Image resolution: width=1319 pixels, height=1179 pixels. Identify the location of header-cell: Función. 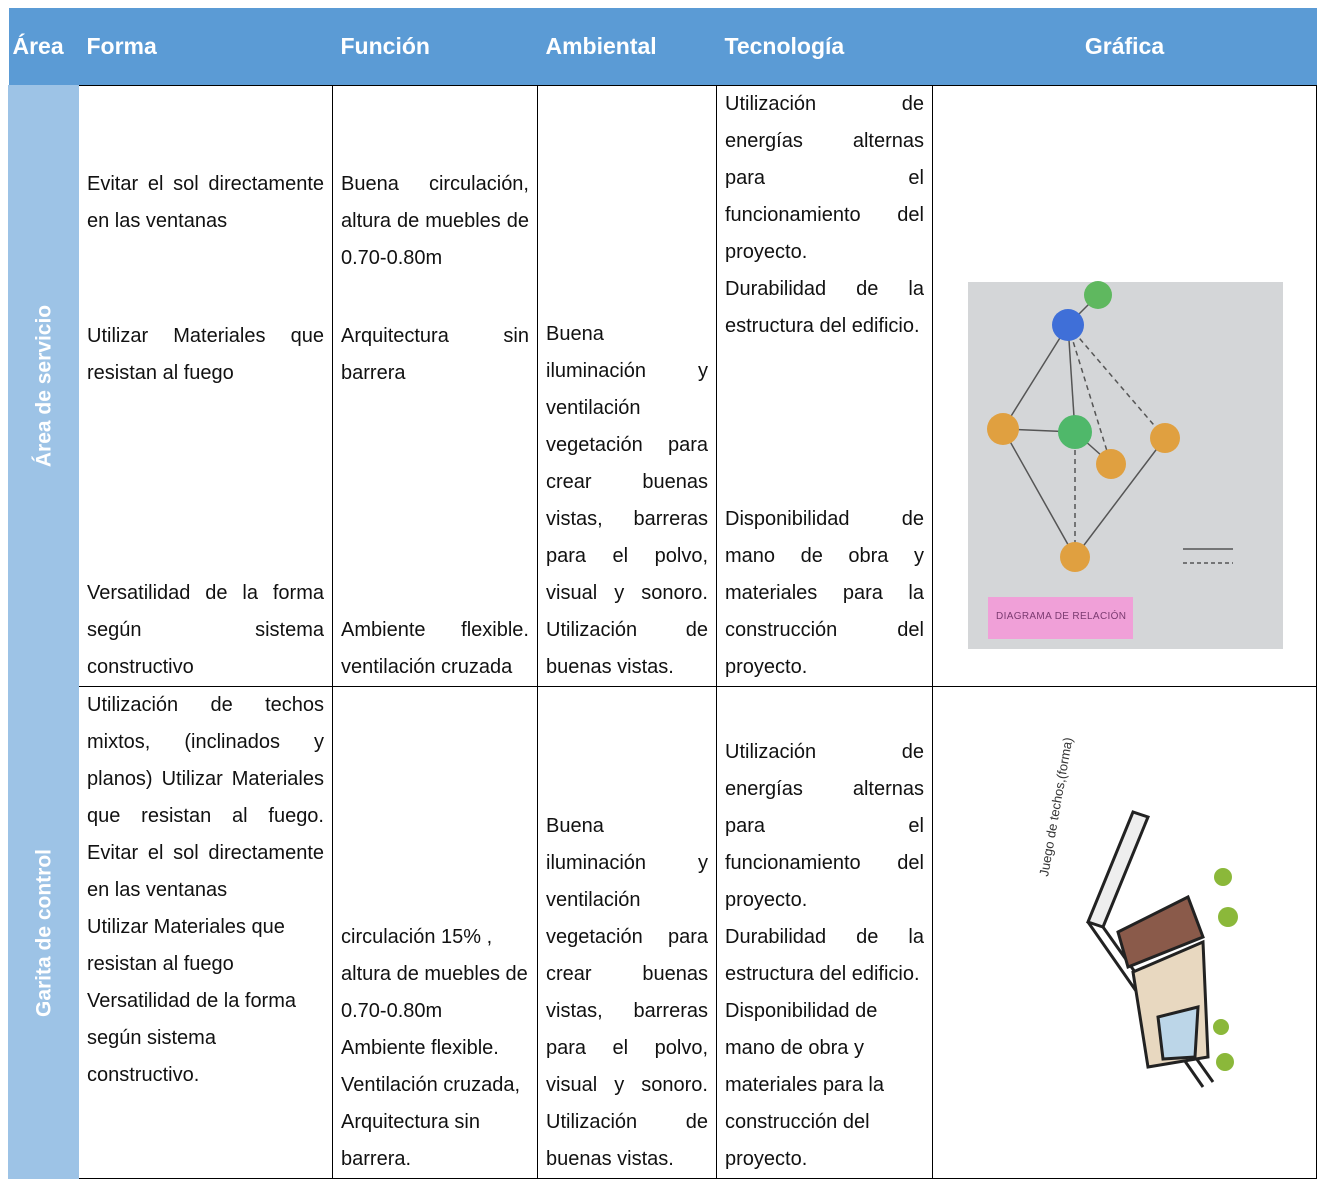
(435, 47).